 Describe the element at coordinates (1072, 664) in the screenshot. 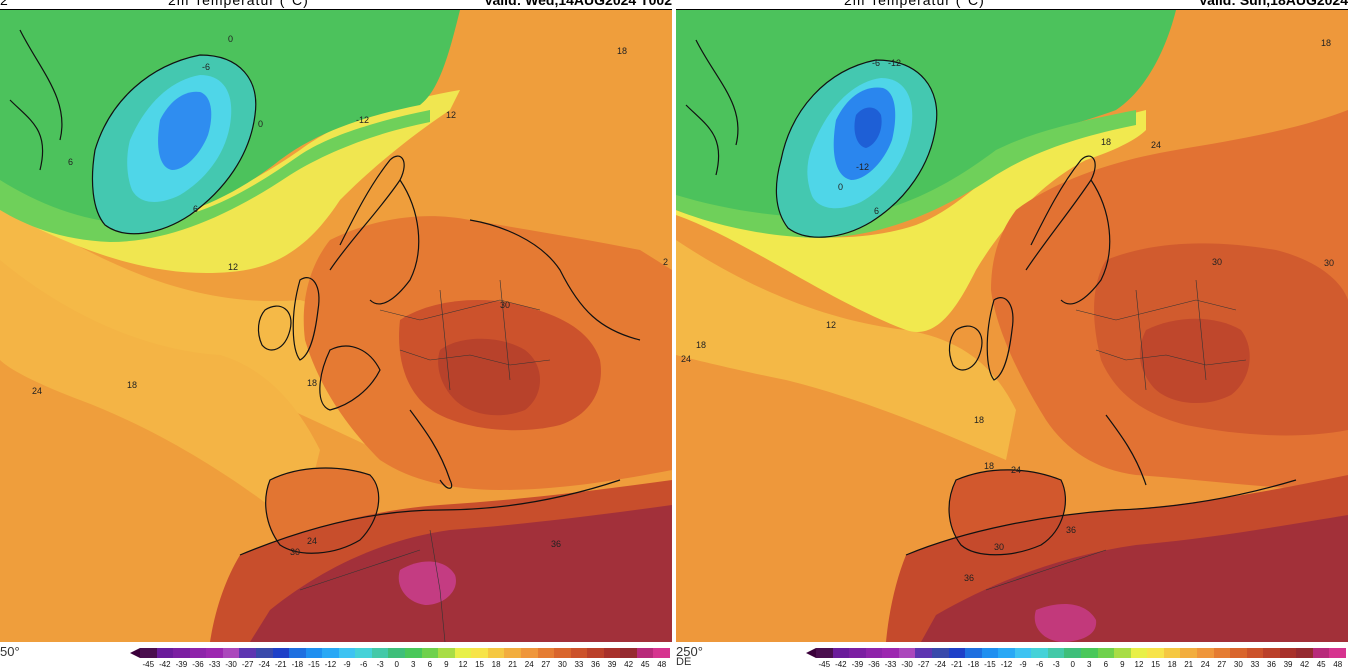

I see `colorbar-tick-label: 0` at that location.